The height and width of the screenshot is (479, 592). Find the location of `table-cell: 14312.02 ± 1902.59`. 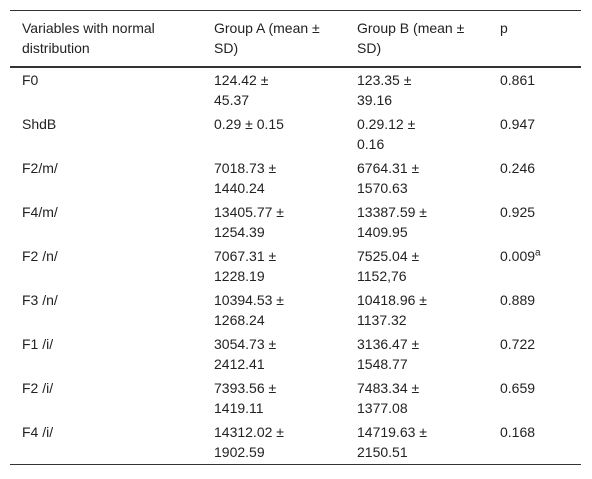

table-cell: 14312.02 ± 1902.59 is located at coordinates (273, 442).